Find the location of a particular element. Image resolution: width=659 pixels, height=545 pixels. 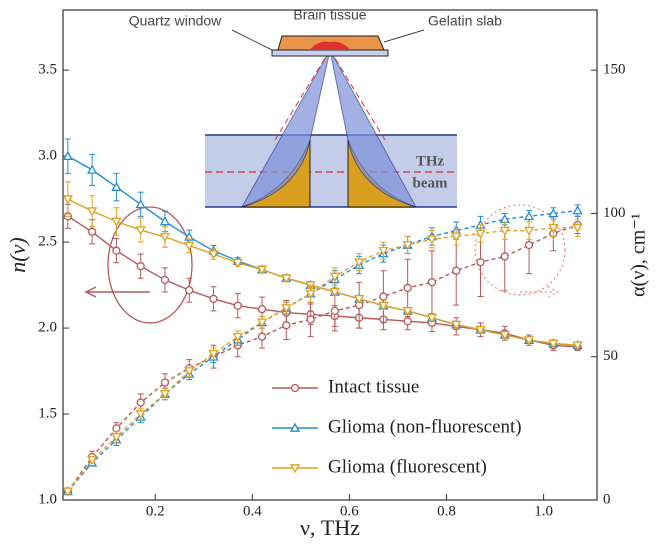

inset-label: Quartz window is located at coordinates (175, 21).